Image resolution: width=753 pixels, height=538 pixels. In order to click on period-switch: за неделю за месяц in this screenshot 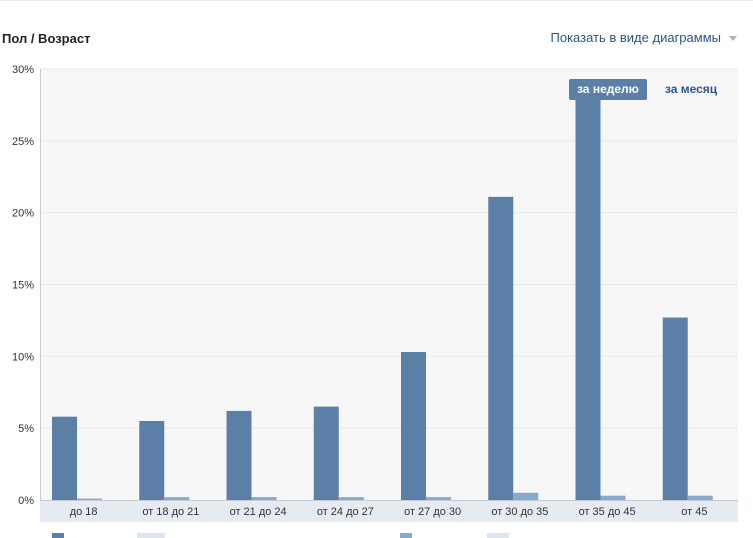, I will do `click(647, 89)`.